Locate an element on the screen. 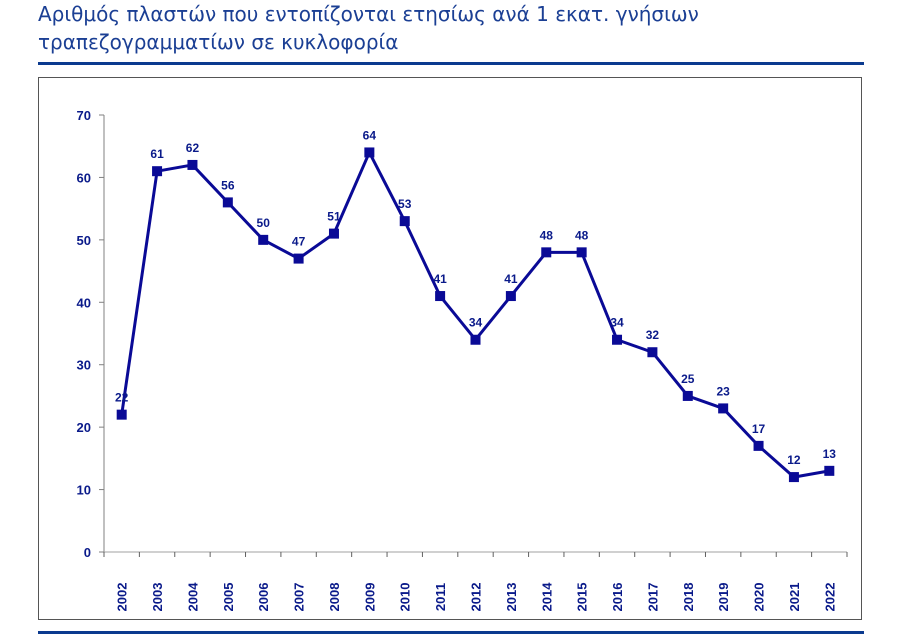 This screenshot has height=642, width=900. x-tick-label: 2008 is located at coordinates (334, 597).